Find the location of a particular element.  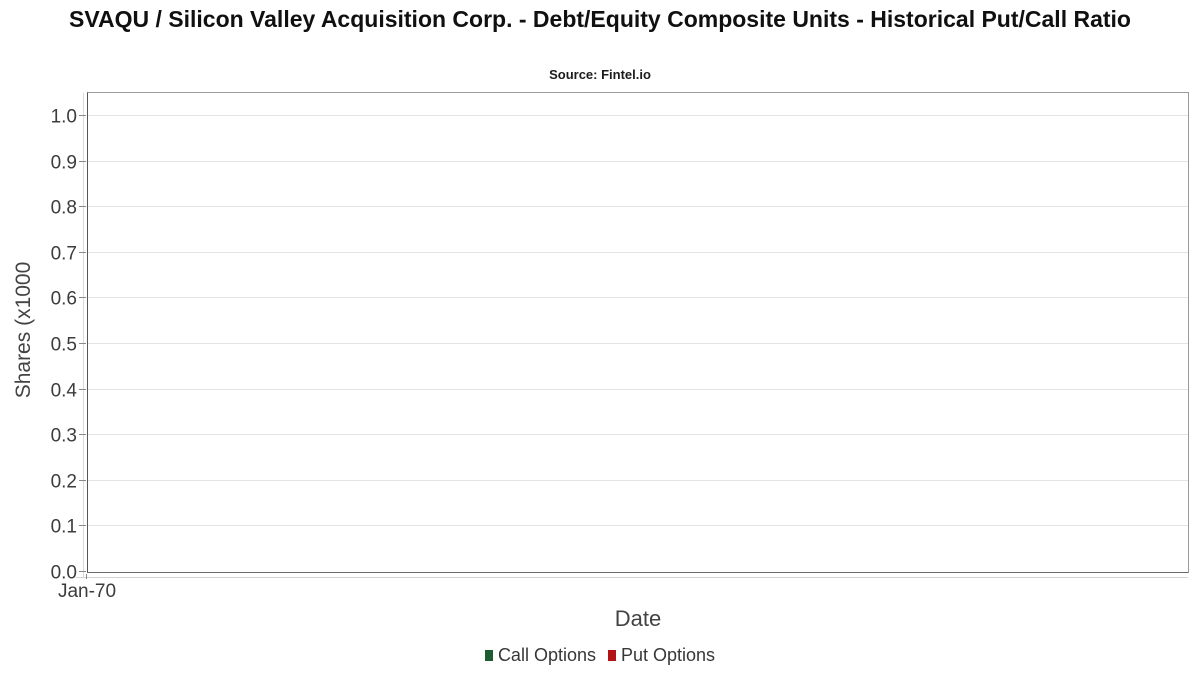

legend: Call Options Put Options is located at coordinates (600, 655).